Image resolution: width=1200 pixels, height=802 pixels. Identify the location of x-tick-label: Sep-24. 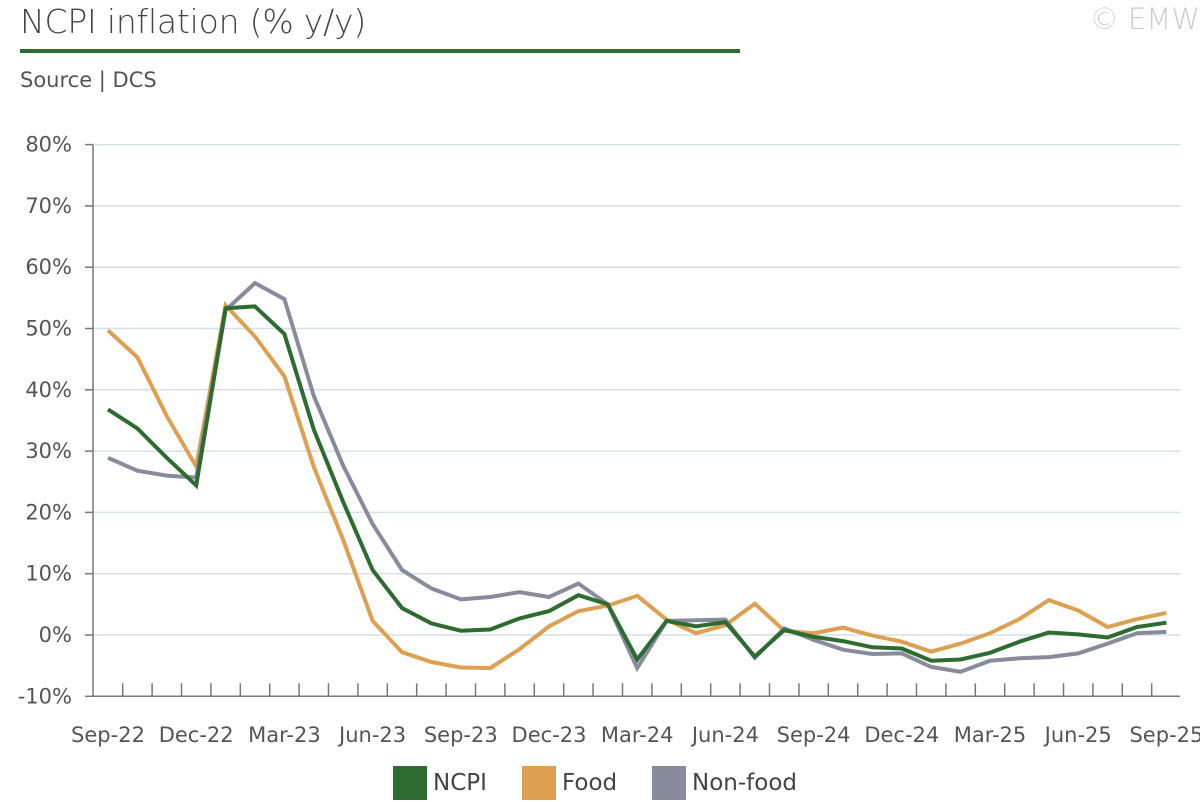
(814, 735).